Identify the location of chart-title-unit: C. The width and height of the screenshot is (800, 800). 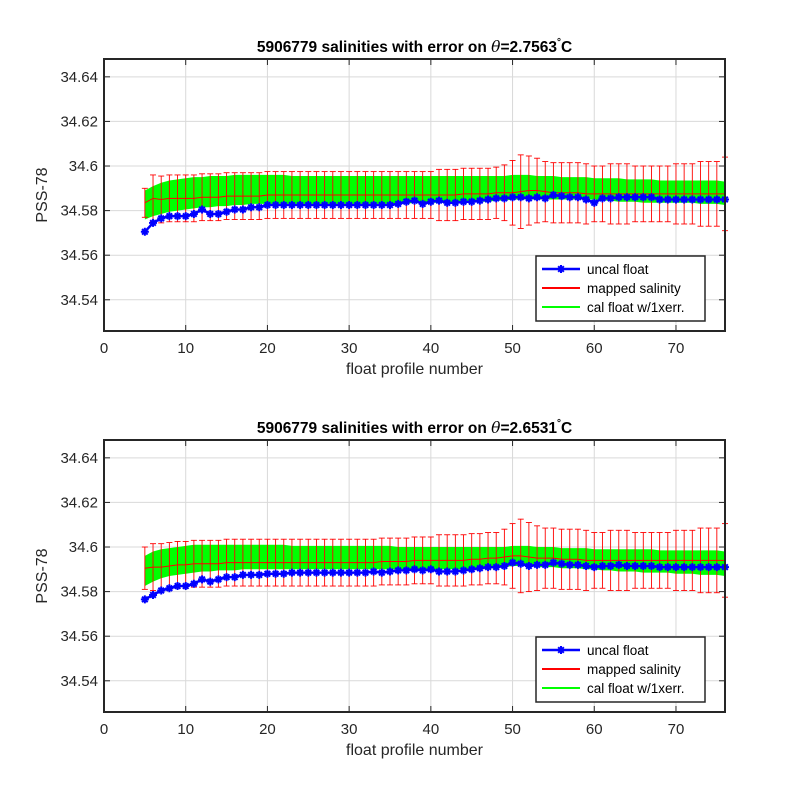
(566, 47).